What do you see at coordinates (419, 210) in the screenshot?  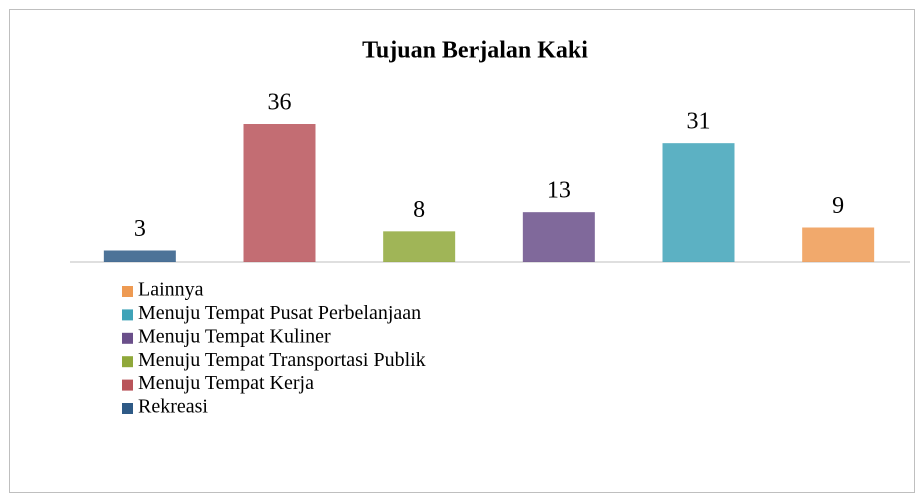 I see `data-label: 8` at bounding box center [419, 210].